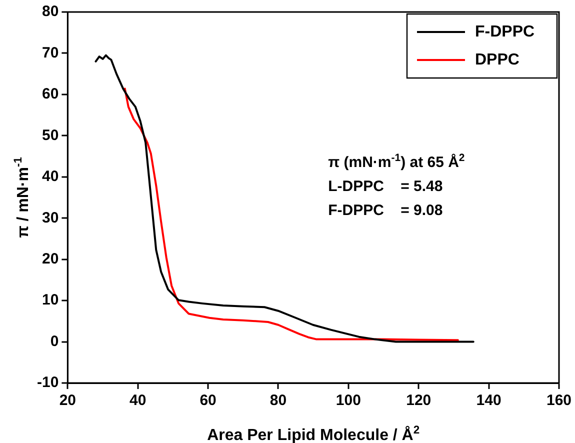  I want to click on y-axis-title: π / mN·m-1, so click(22, 197).